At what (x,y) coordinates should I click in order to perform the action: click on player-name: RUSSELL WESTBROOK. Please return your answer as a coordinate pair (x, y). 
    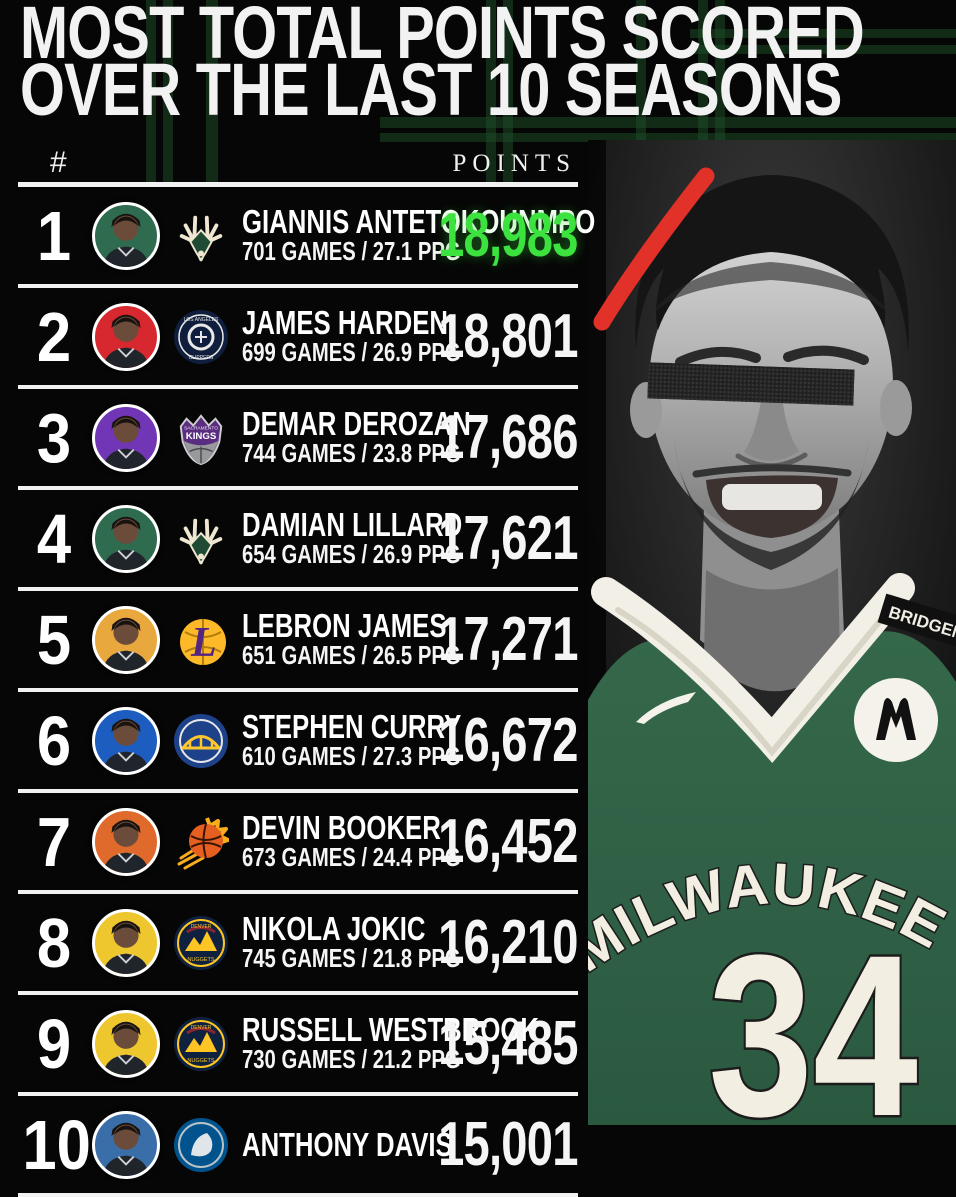
    Looking at the image, I should click on (390, 1029).